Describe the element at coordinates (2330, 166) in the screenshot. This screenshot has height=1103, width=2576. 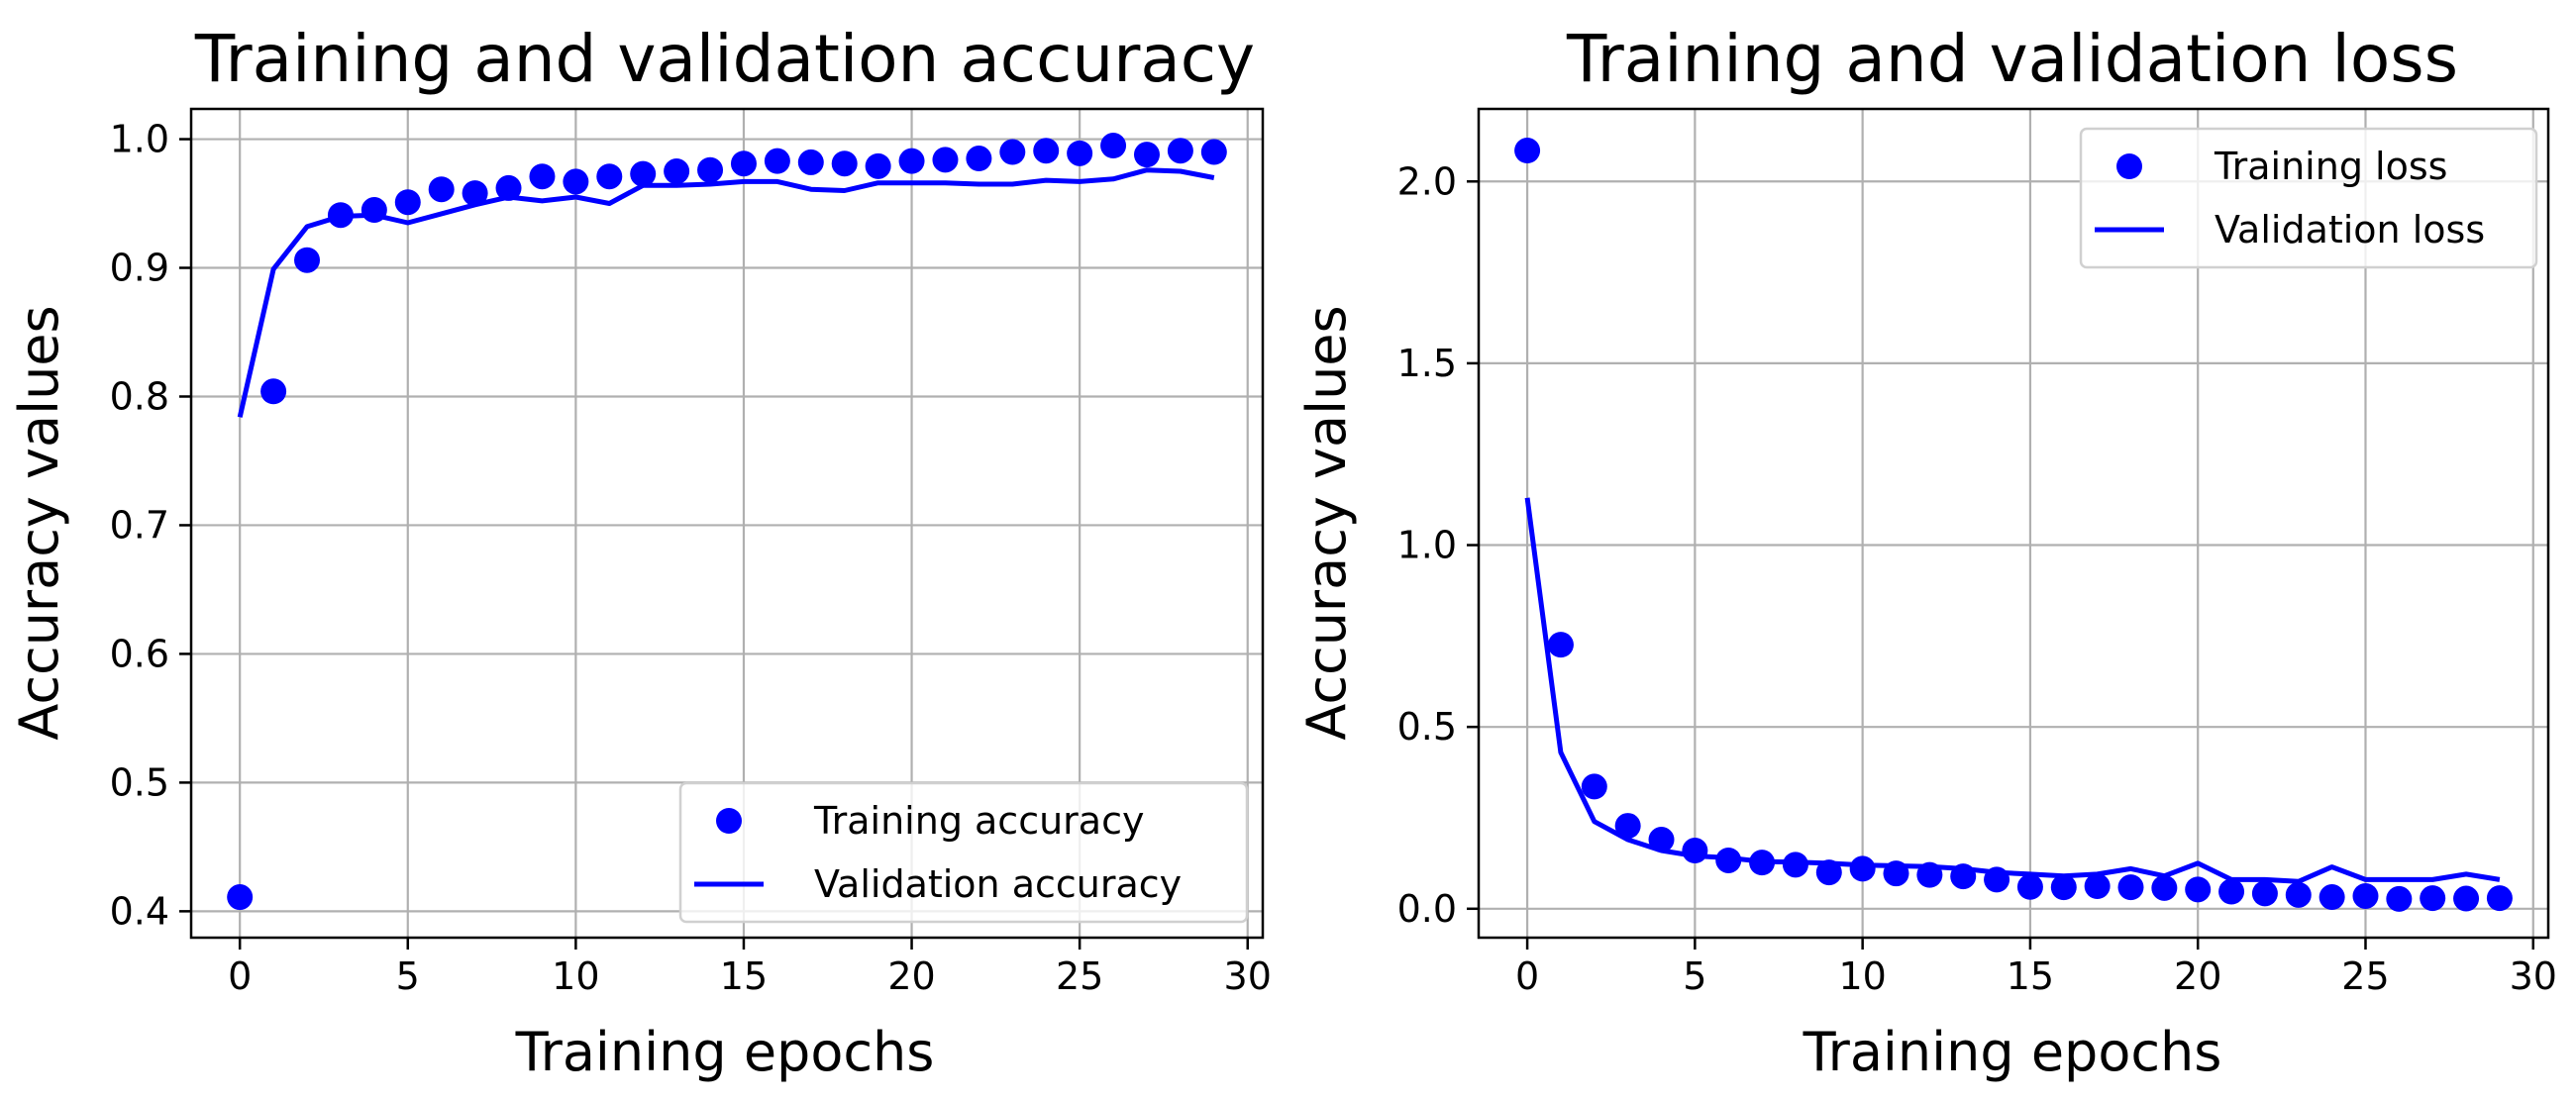
I see `loss-chart-legend-label-0: Training loss` at that location.